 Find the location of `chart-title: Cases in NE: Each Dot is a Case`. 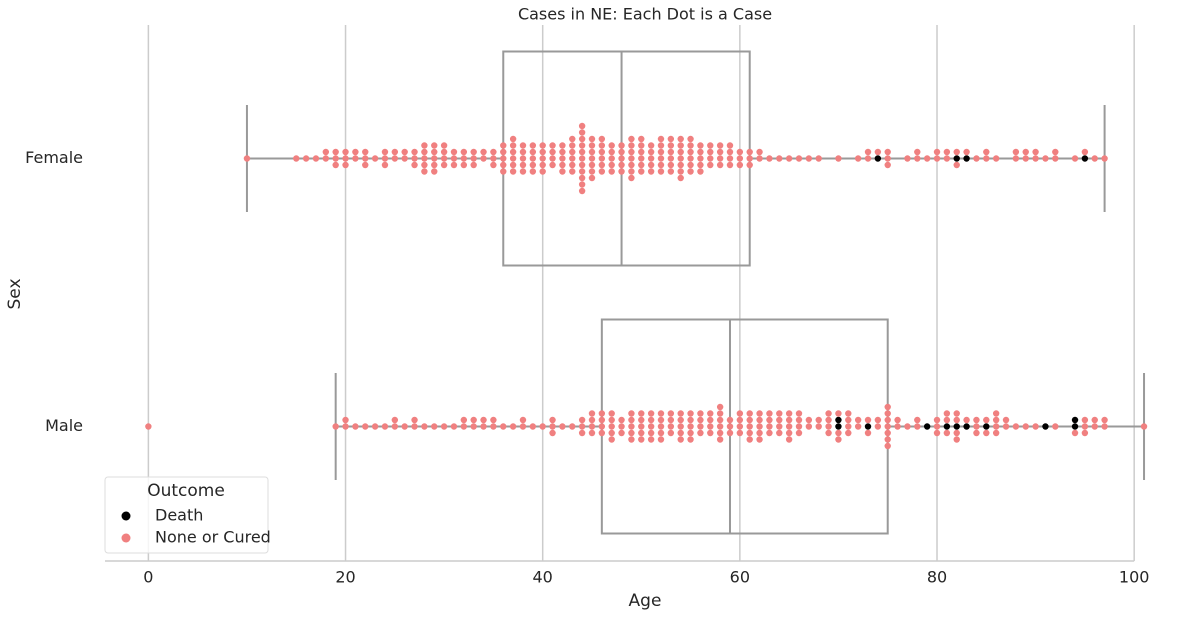

chart-title: Cases in NE: Each Dot is a Case is located at coordinates (645, 14).